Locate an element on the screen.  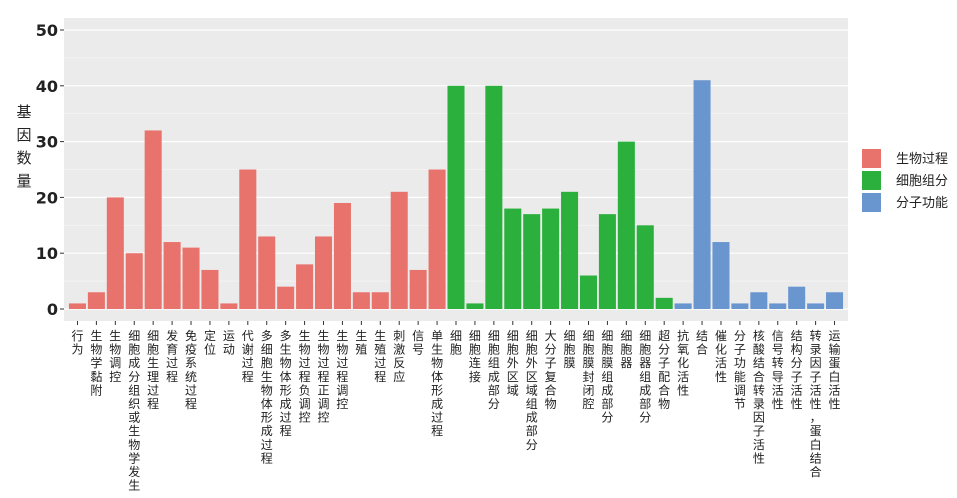
legend-label: 生物过程 is located at coordinates (922, 159).